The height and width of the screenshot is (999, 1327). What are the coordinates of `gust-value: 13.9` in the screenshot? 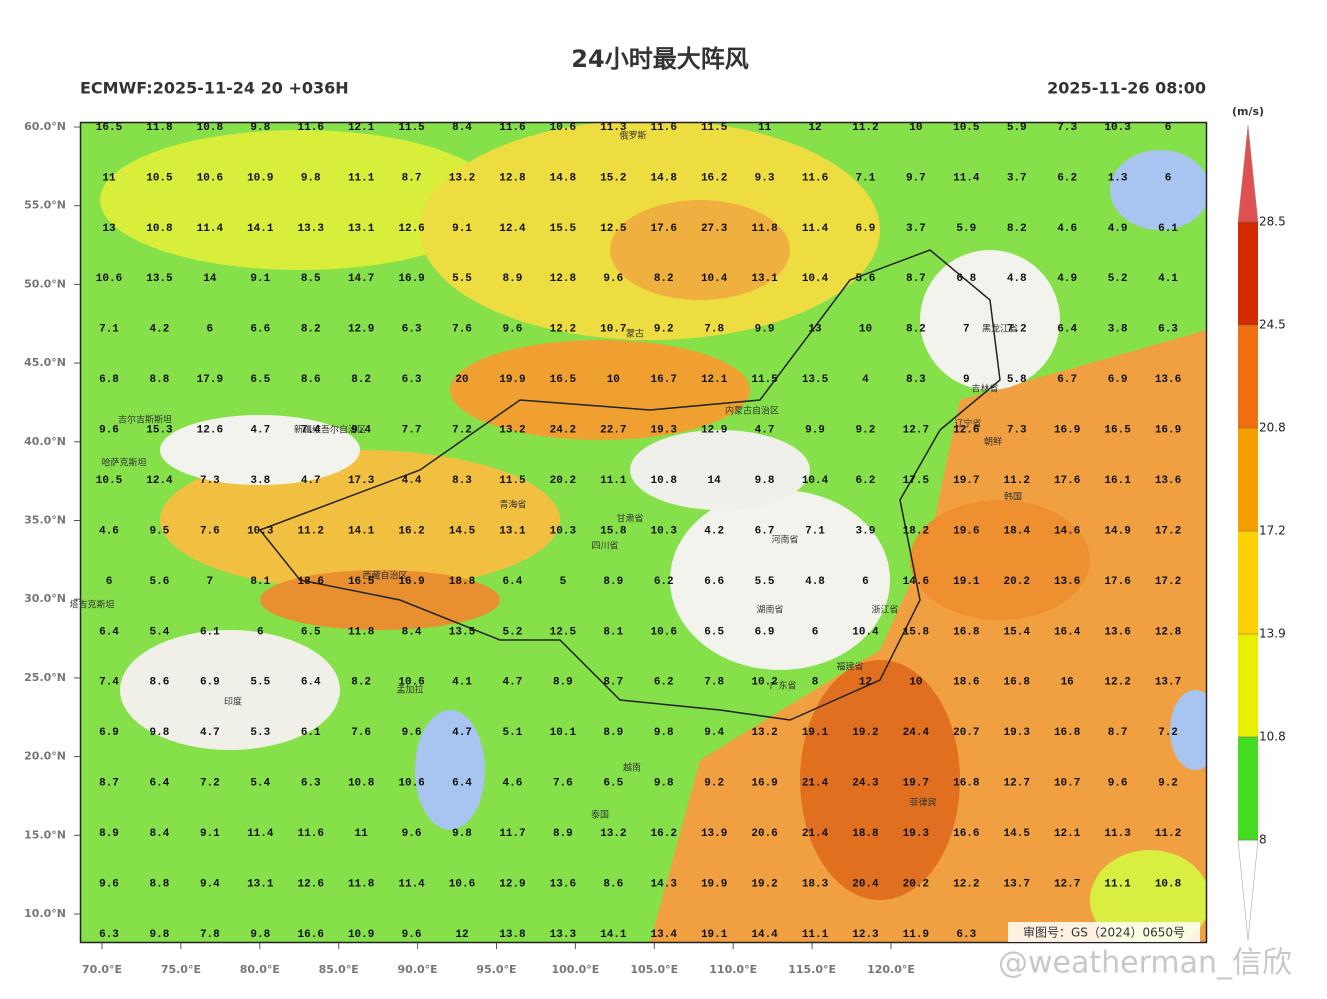 It's located at (714, 834).